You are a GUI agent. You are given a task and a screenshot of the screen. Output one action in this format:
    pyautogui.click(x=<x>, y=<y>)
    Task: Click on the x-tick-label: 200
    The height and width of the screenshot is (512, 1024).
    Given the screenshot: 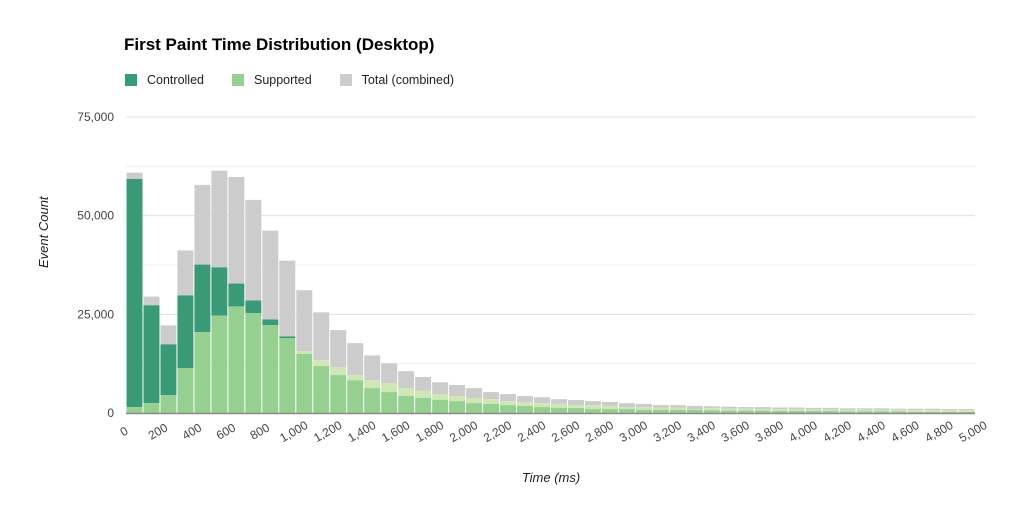 What is the action you would take?
    pyautogui.click(x=158, y=431)
    